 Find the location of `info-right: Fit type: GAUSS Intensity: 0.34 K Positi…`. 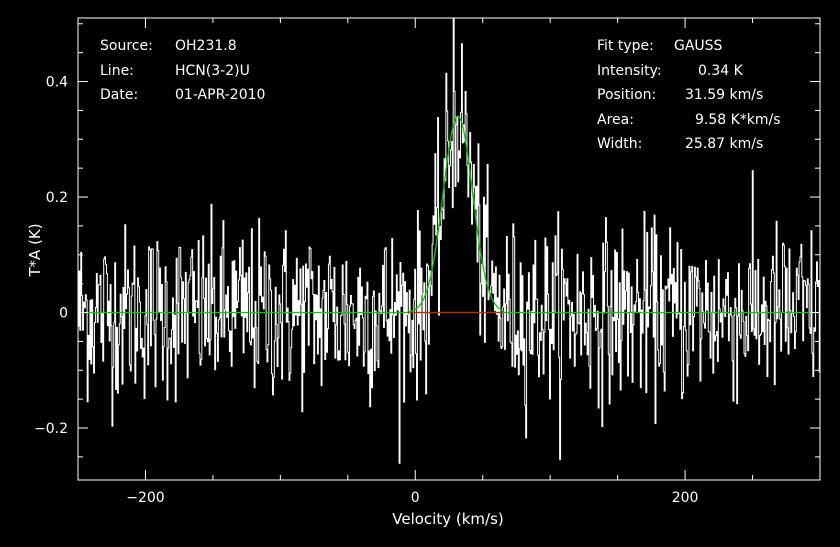

info-right: Fit type: GAUSS Intensity: 0.34 K Positi… is located at coordinates (689, 95).